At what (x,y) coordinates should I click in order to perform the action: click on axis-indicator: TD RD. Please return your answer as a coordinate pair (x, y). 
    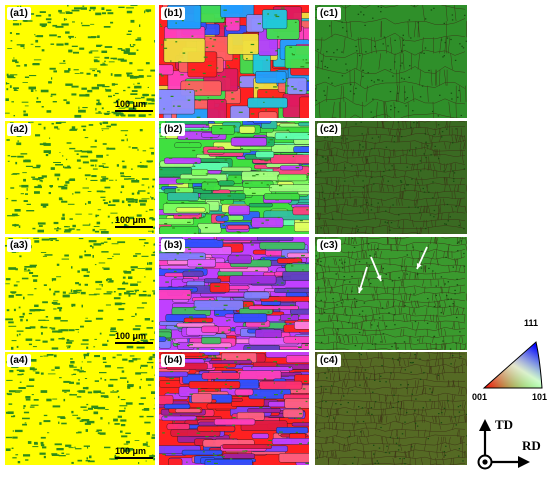
    Looking at the image, I should click on (510, 445).